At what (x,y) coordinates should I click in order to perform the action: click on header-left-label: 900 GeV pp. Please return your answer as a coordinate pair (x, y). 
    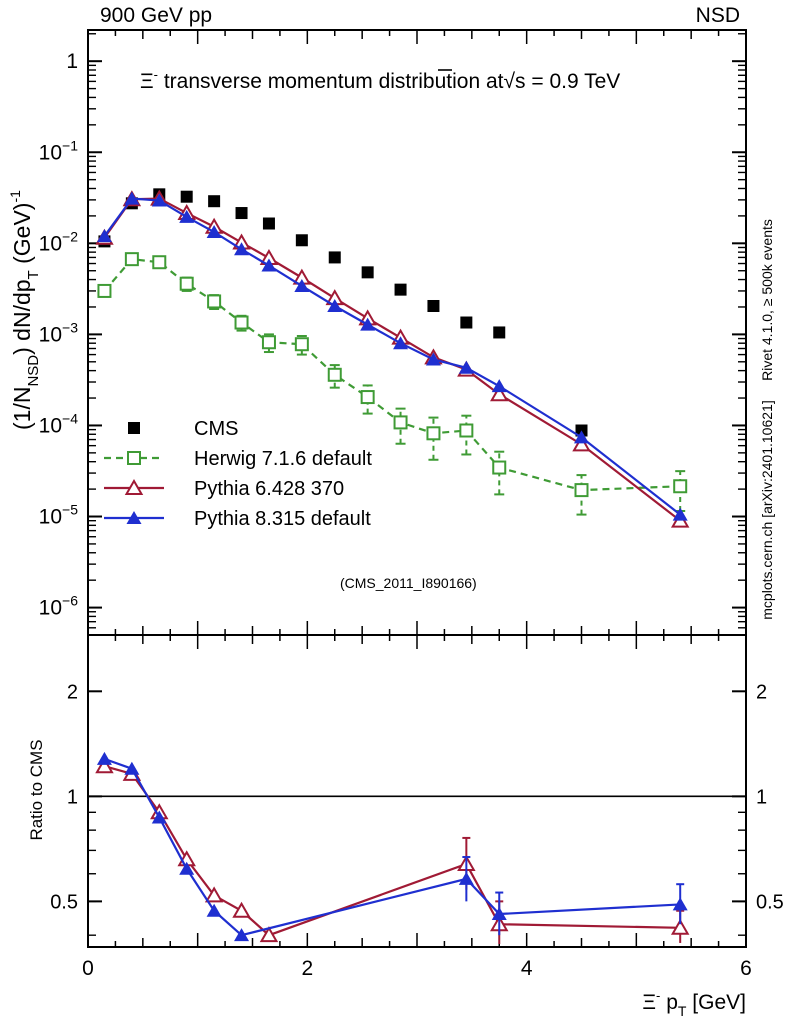
    Looking at the image, I should click on (156, 15).